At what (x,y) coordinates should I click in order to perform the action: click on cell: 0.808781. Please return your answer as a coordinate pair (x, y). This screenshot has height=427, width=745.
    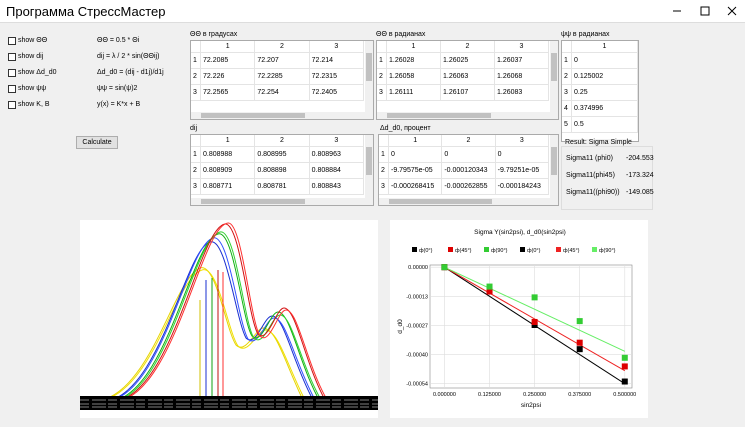
    Looking at the image, I should click on (282, 186).